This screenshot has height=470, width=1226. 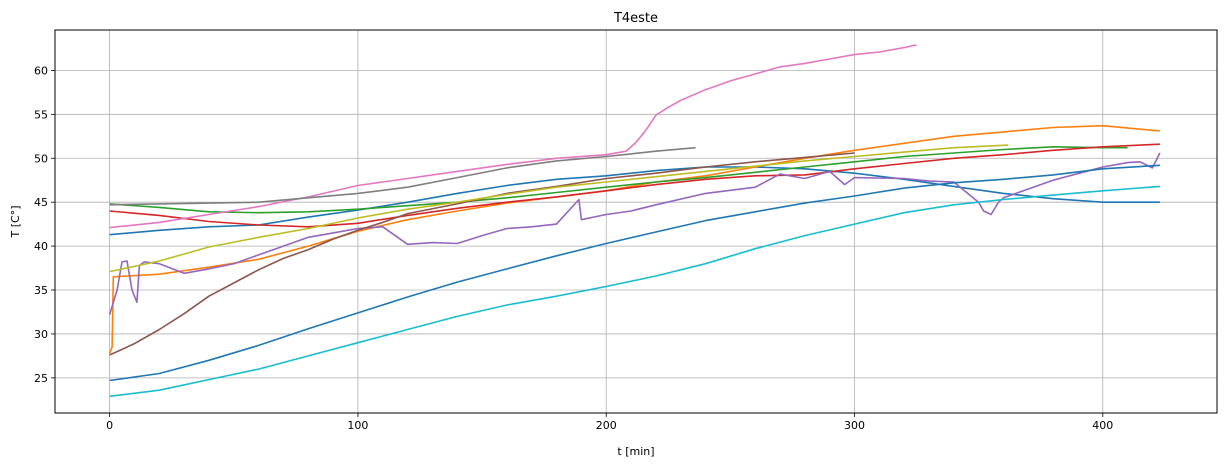 I want to click on chart-title: T4este, so click(x=635, y=18).